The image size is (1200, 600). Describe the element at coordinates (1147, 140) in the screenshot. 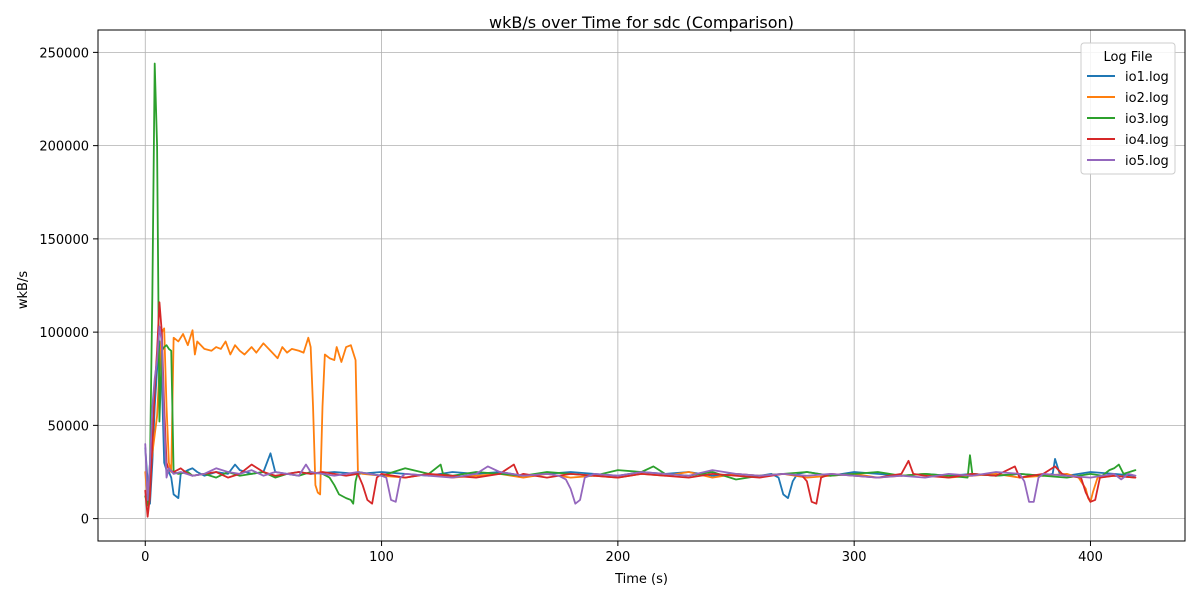

I see `legend-label-4: io4.log` at that location.